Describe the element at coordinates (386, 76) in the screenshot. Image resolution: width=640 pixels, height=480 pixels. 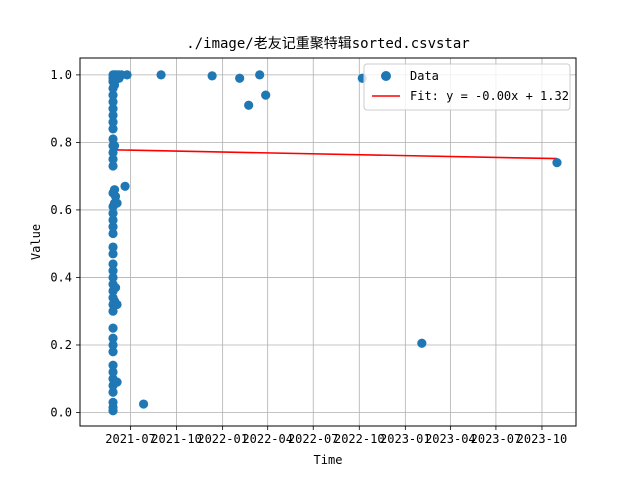
I see `legend-marker-data` at that location.